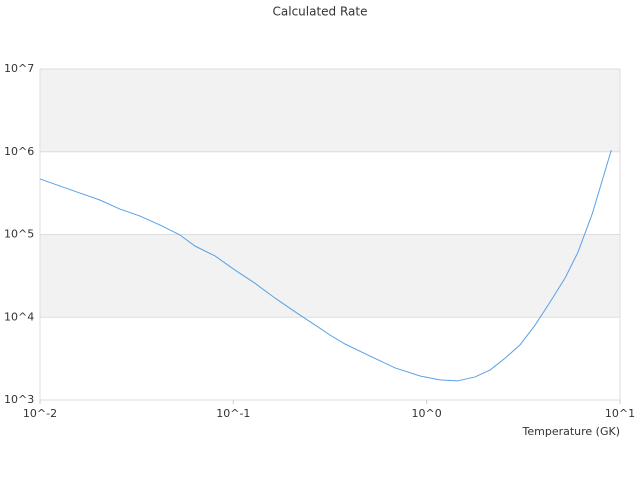 Image resolution: width=640 pixels, height=480 pixels. What do you see at coordinates (19, 151) in the screenshot?
I see `y-tick-label: 10^6` at bounding box center [19, 151].